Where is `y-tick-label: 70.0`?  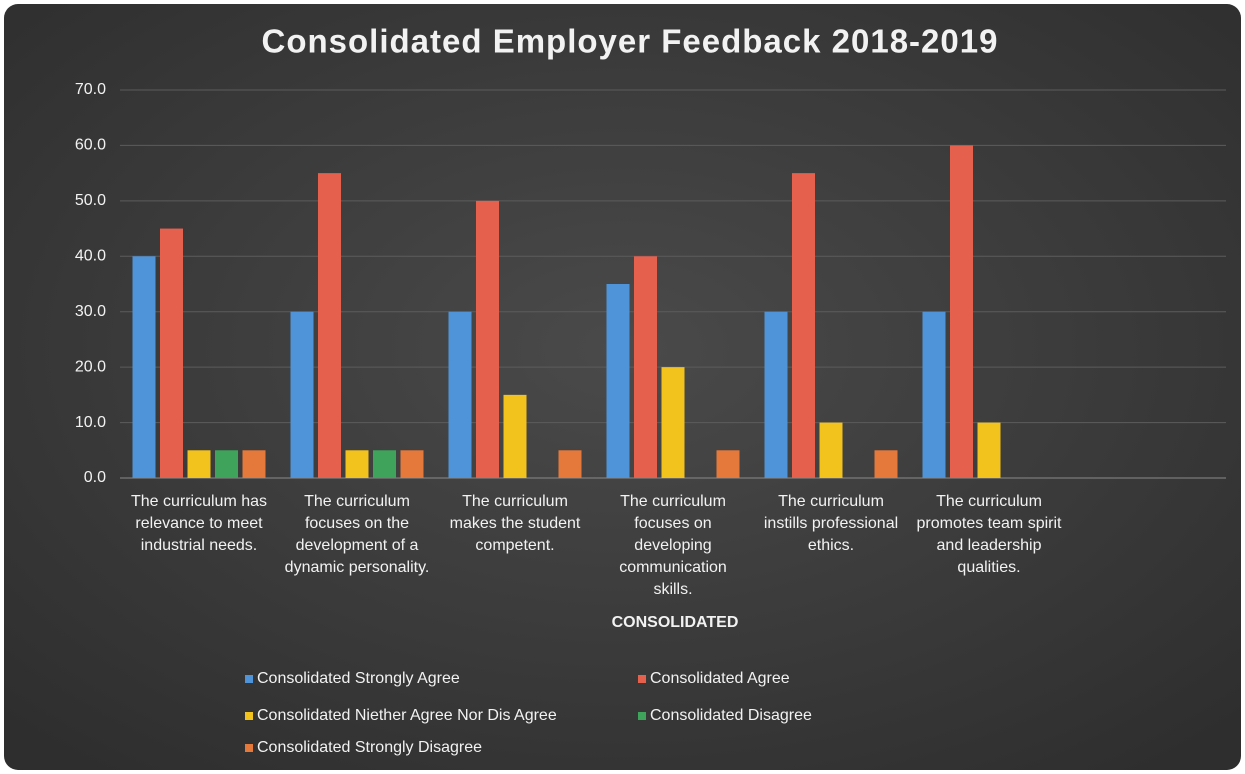
y-tick-label: 70.0 is located at coordinates (90, 89).